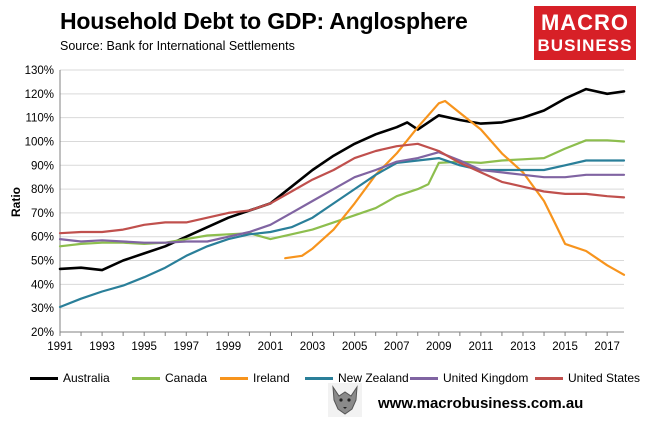  What do you see at coordinates (481, 403) in the screenshot?
I see `website-url: www.macrobusiness.com.au` at bounding box center [481, 403].